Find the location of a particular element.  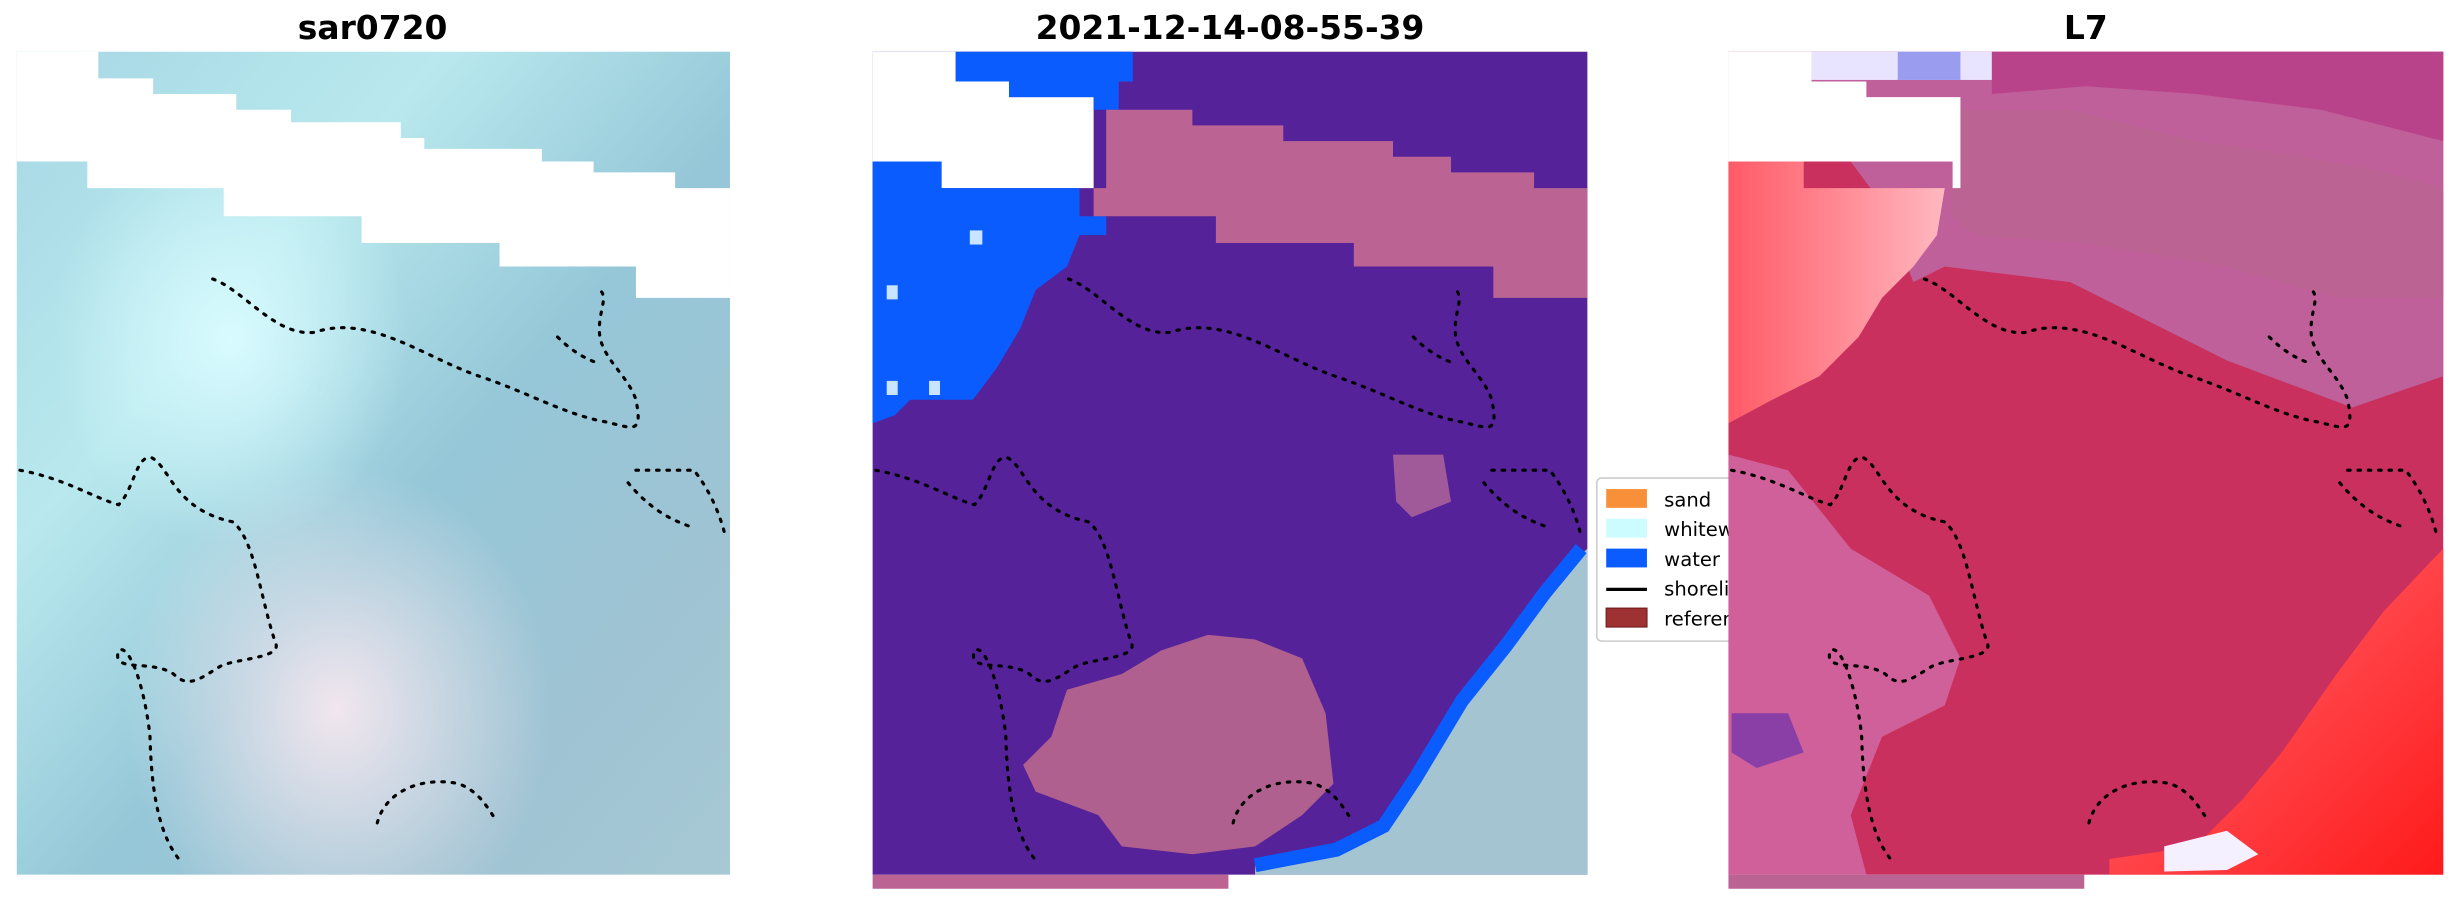

panel-title-date: 2021-12-14-08-55-39 is located at coordinates (1230, 27).